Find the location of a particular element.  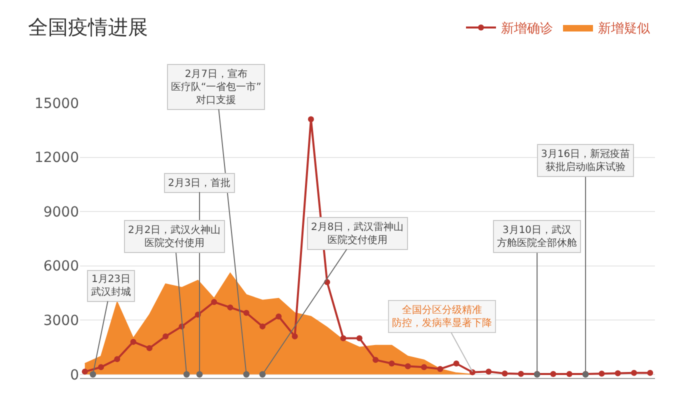

y-tick-label: 0 is located at coordinates (74, 375).